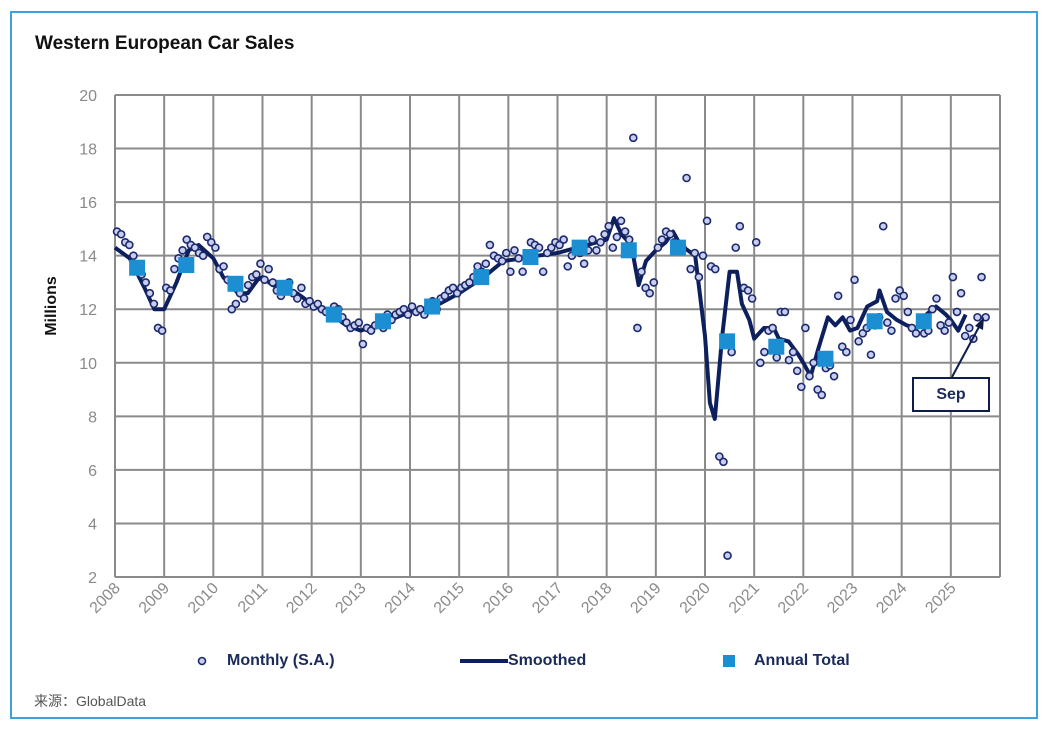 Image resolution: width=1050 pixels, height=735 pixels. Describe the element at coordinates (400, 598) in the screenshot. I see `x-tick-label: 2014` at that location.